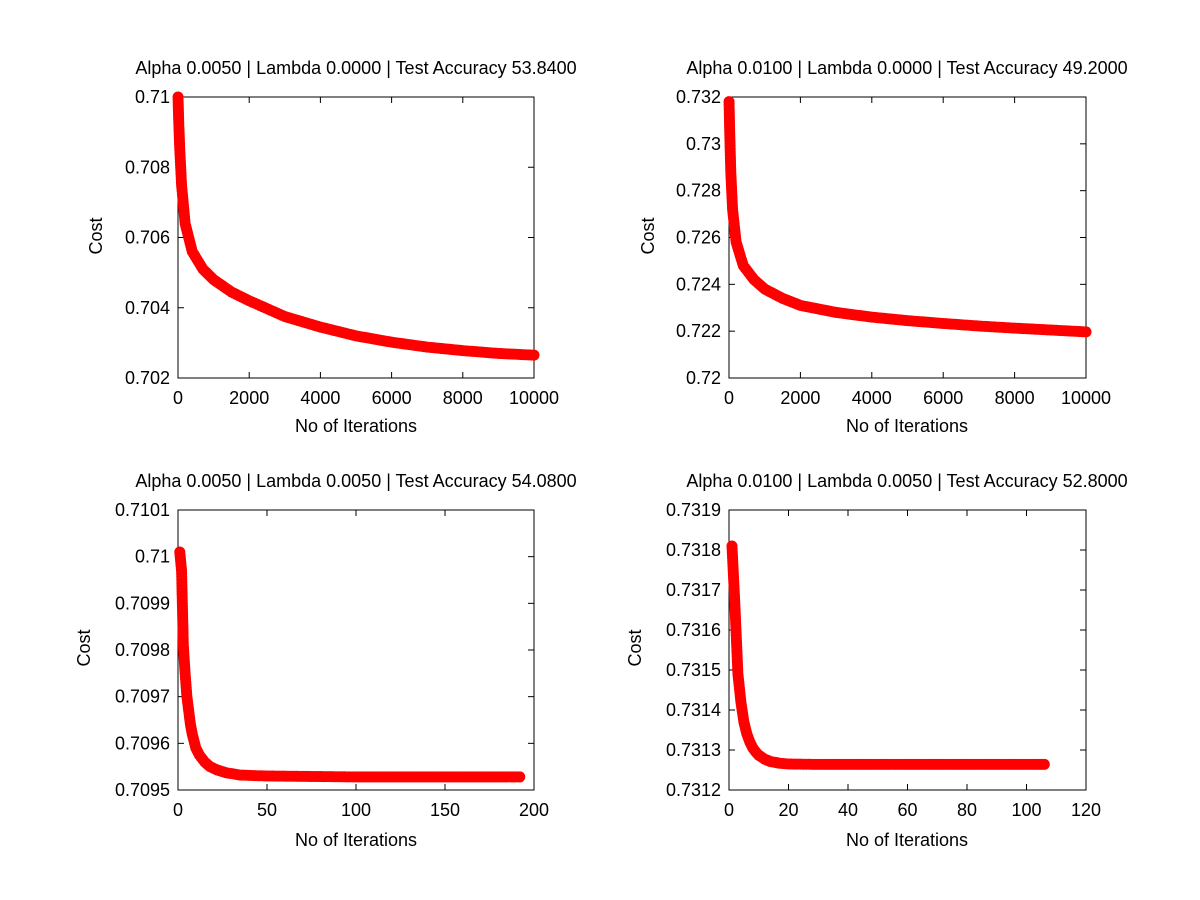 The image size is (1200, 900). I want to click on subplot-4-x-tick-label: 40, so click(848, 810).